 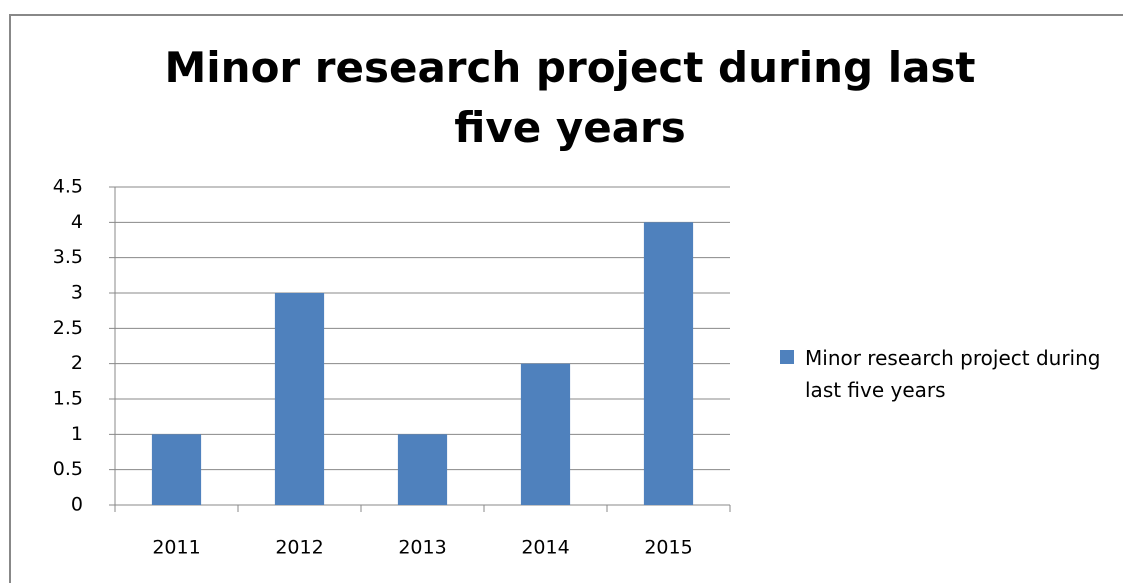 I want to click on x-tick-label: 2014, so click(x=545, y=548).